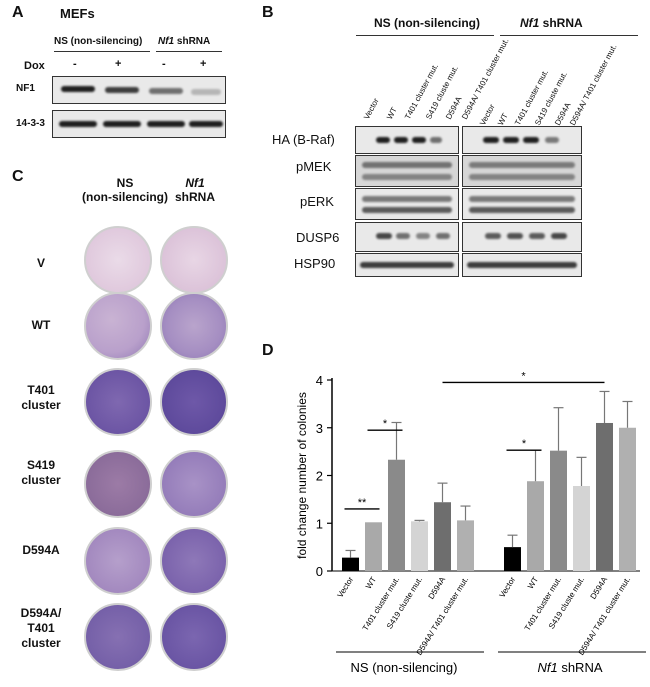  Describe the element at coordinates (18, 12) in the screenshot. I see `panel-a-letter: A` at that location.